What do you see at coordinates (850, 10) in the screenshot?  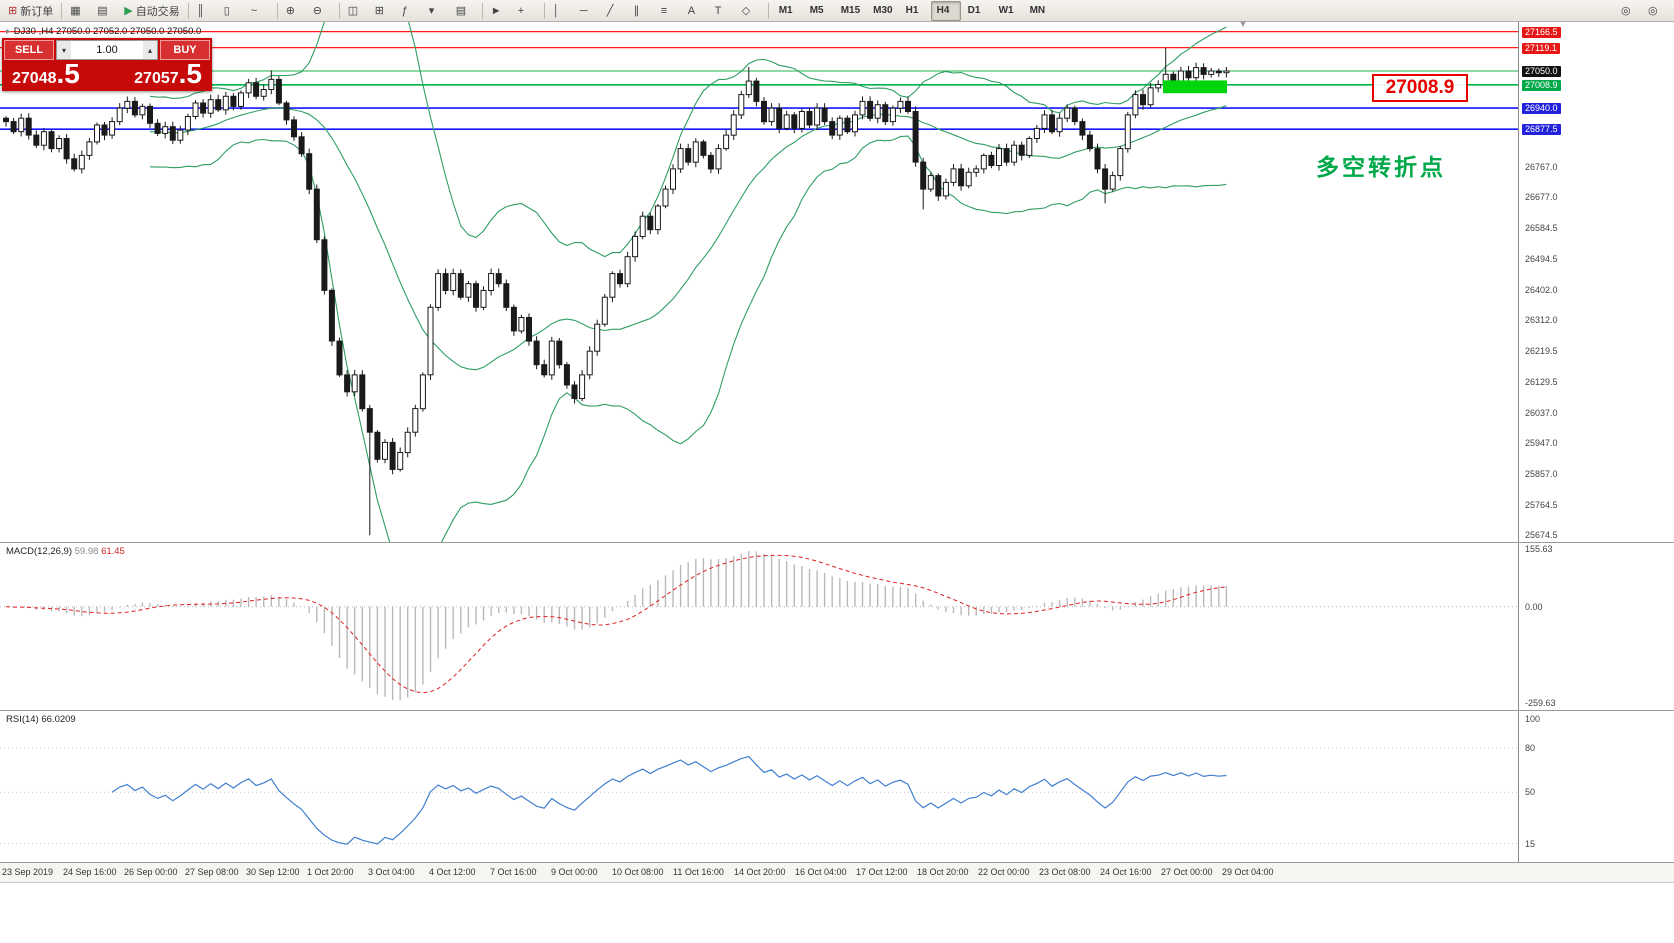 I see `timeframe-m15-button: M15` at bounding box center [850, 10].